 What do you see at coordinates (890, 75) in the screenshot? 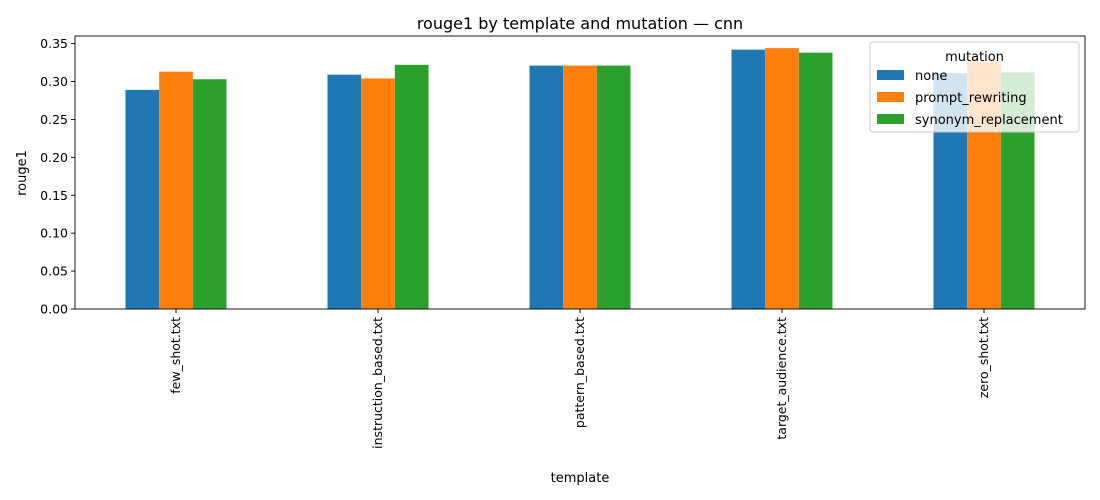
I see `legend-swatch-none` at bounding box center [890, 75].